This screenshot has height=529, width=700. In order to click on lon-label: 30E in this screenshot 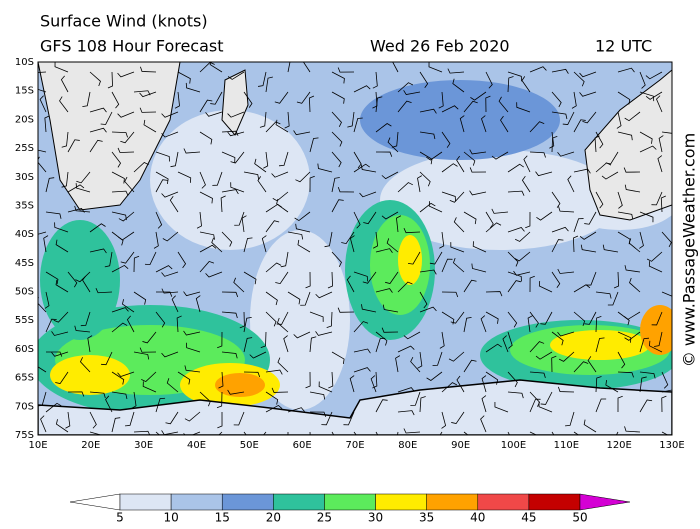, I will do `click(143, 445)`.